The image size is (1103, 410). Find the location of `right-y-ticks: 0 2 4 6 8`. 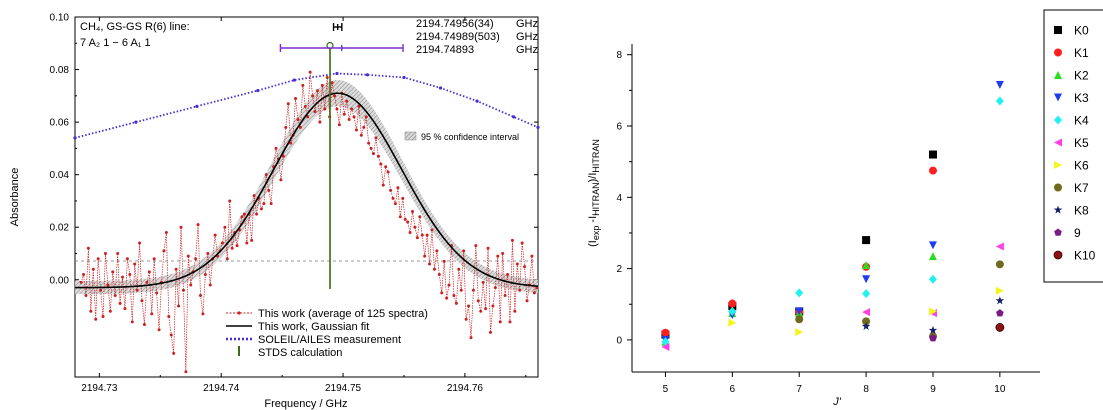

right-y-ticks: 0 2 4 6 8 is located at coordinates (624, 198).